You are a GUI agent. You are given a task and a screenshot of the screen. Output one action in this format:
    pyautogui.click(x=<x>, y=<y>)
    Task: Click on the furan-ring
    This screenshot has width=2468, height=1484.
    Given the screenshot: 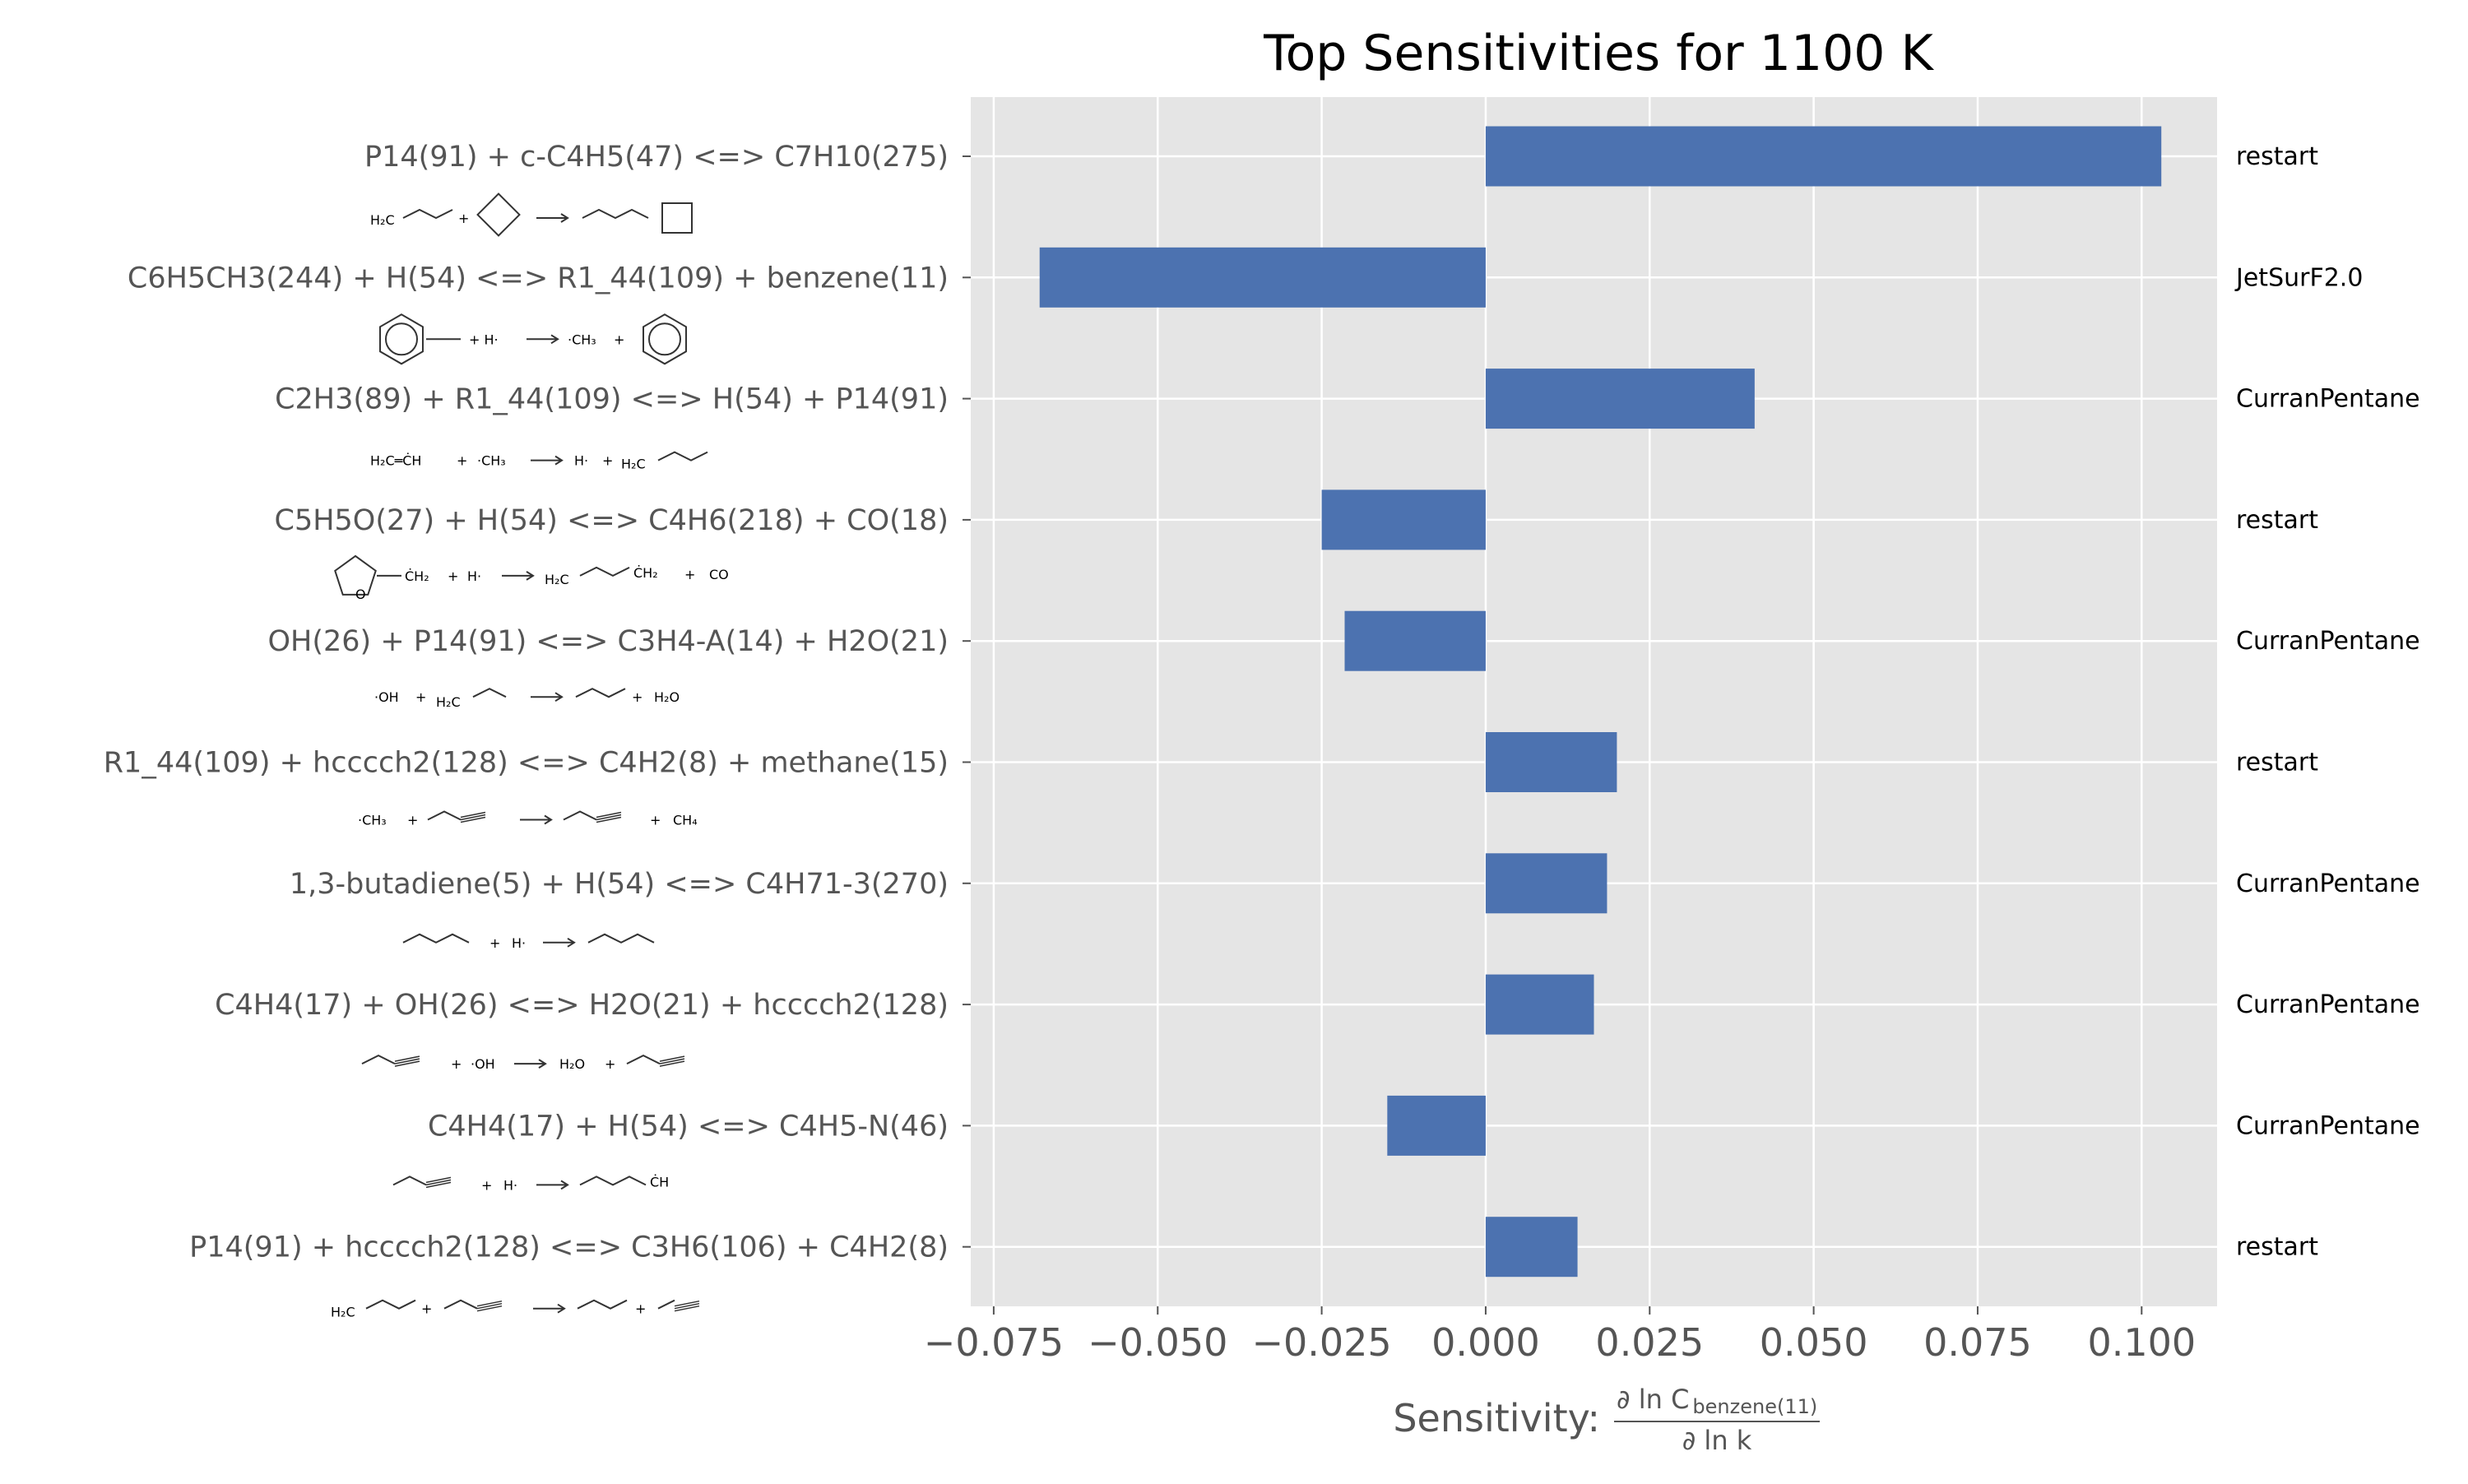 What is the action you would take?
    pyautogui.click(x=355, y=575)
    